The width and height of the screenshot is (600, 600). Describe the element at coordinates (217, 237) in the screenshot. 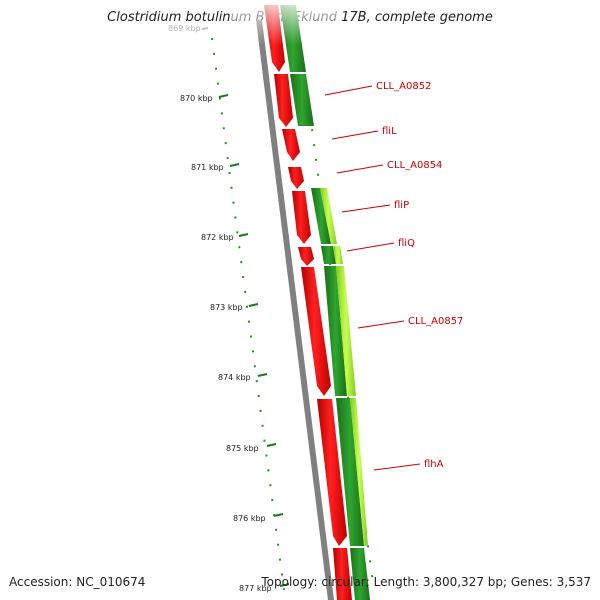

I see `kbp-label: 872 kbp` at that location.